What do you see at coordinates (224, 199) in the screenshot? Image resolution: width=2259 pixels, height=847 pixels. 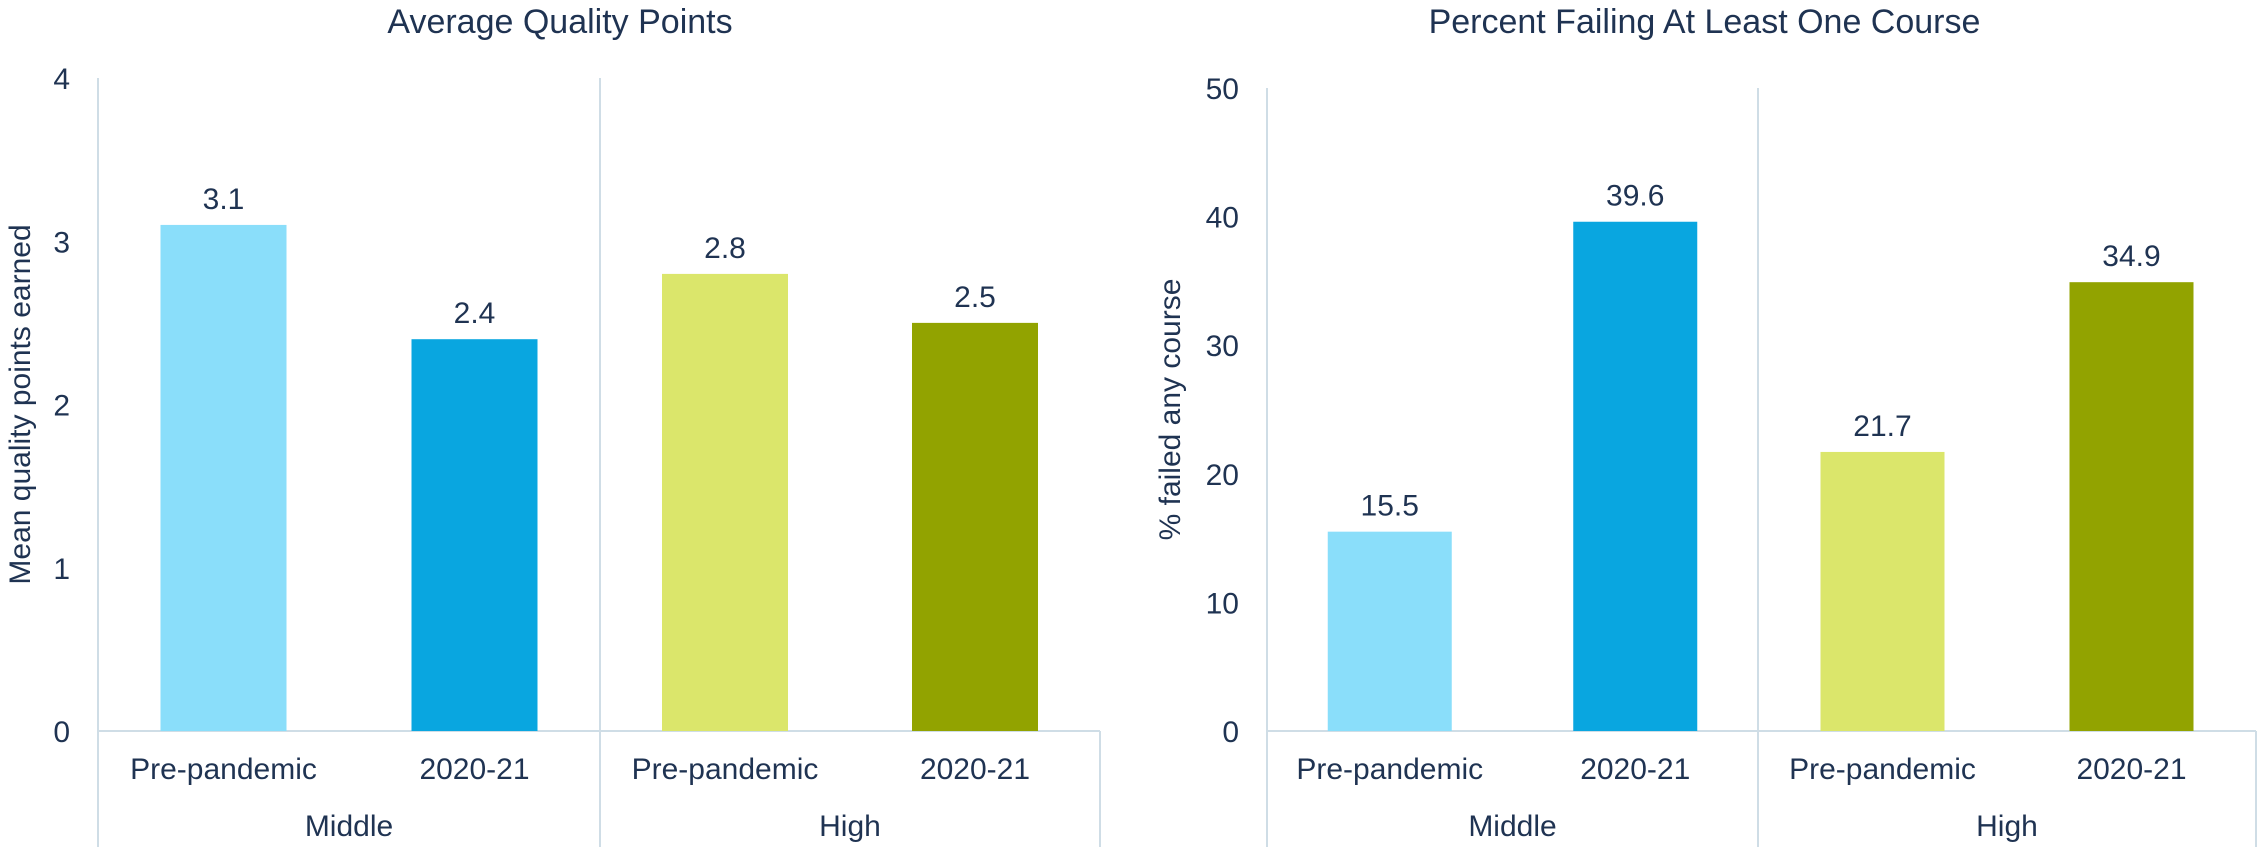 I see `data-label: 3.1` at bounding box center [224, 199].